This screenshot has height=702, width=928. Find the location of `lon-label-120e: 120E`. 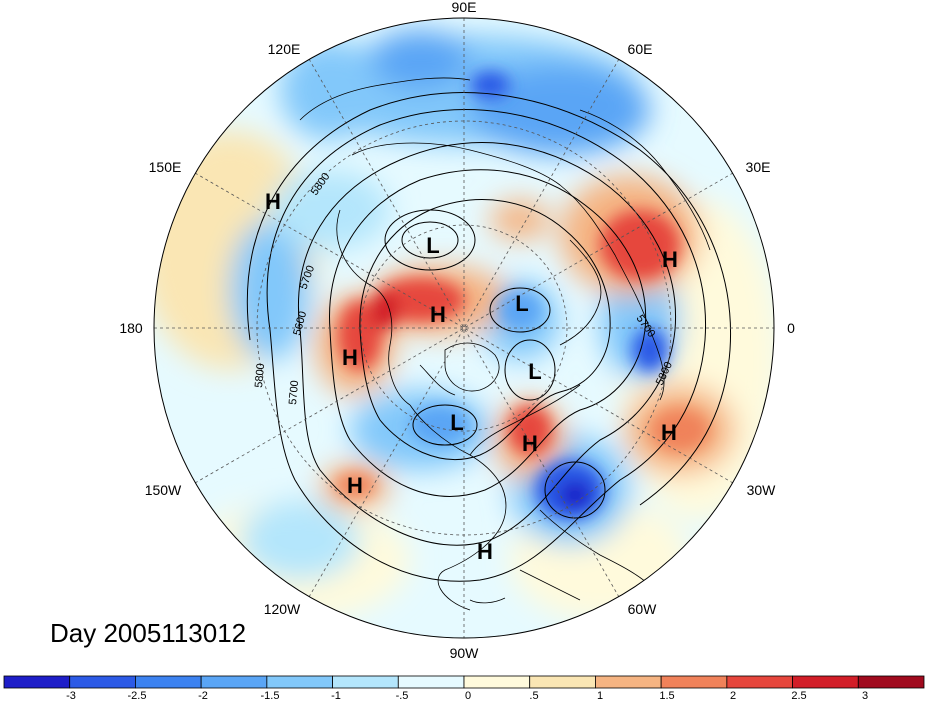

lon-label-120e: 120E is located at coordinates (284, 49).